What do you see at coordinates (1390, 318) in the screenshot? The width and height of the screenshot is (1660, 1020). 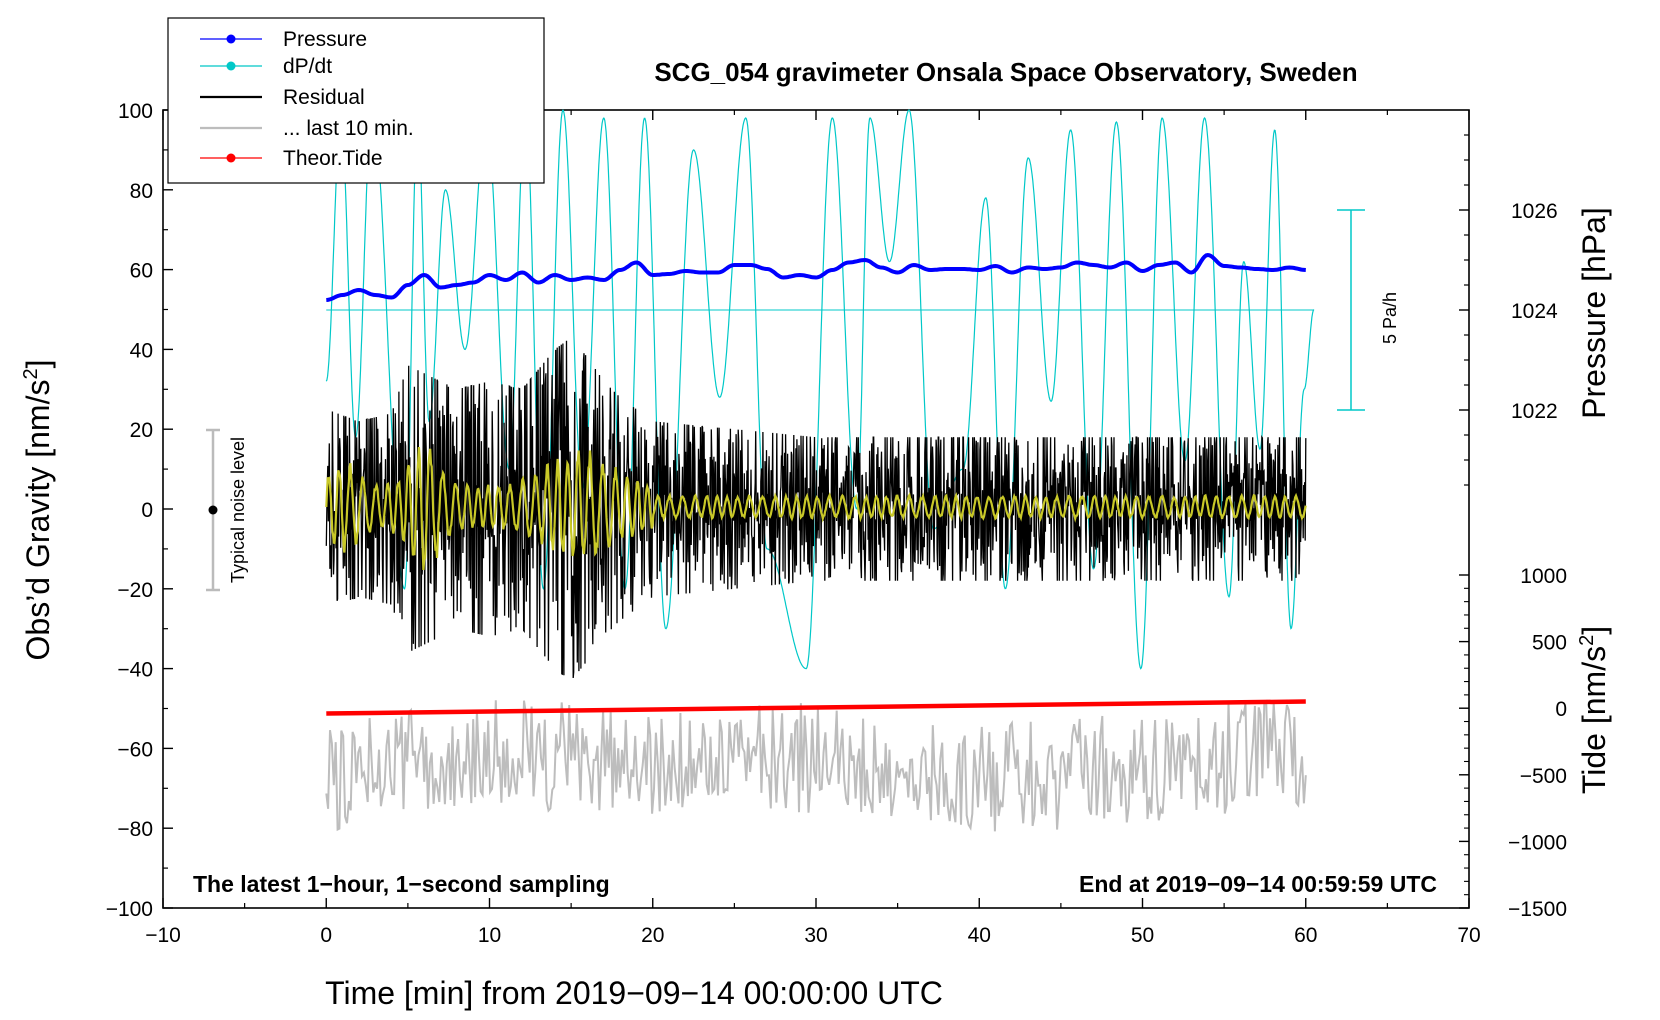 I see `scale-bar-label: 5 Pa/h` at bounding box center [1390, 318].